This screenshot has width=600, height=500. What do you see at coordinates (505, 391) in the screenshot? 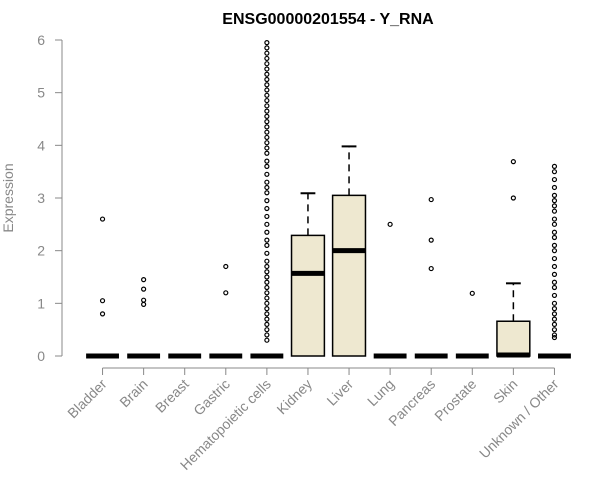
I see `x-tick-label: Skin` at bounding box center [505, 391].